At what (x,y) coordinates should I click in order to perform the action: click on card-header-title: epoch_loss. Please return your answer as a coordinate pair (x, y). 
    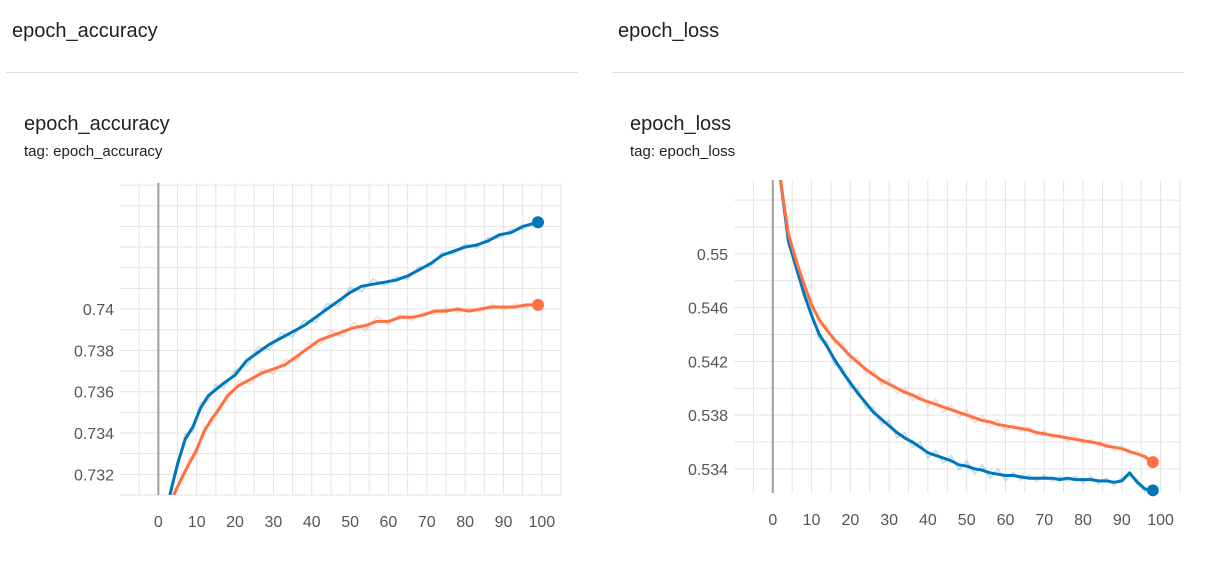
    Looking at the image, I should click on (669, 31).